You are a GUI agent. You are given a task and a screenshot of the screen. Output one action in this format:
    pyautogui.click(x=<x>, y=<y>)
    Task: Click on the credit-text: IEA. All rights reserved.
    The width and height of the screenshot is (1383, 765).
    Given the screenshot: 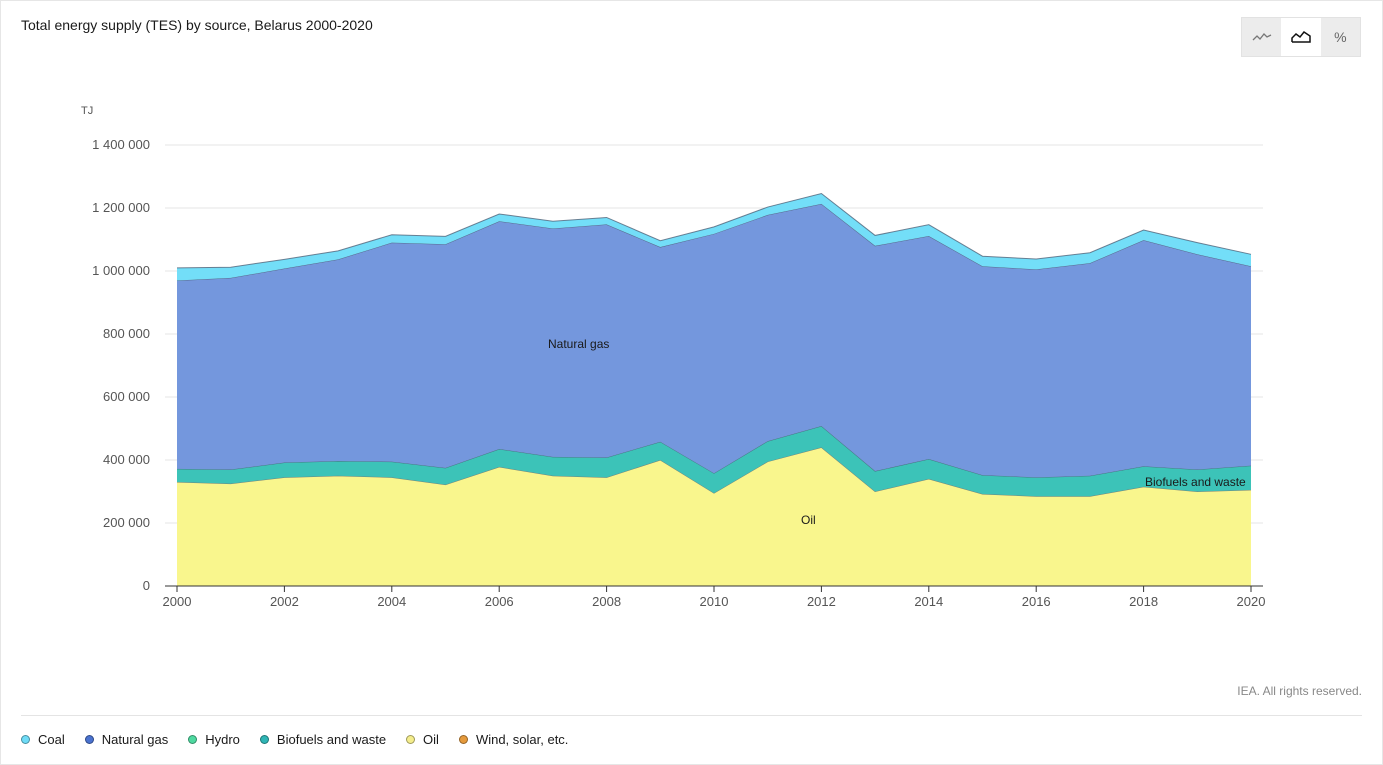 What is the action you would take?
    pyautogui.click(x=1299, y=691)
    